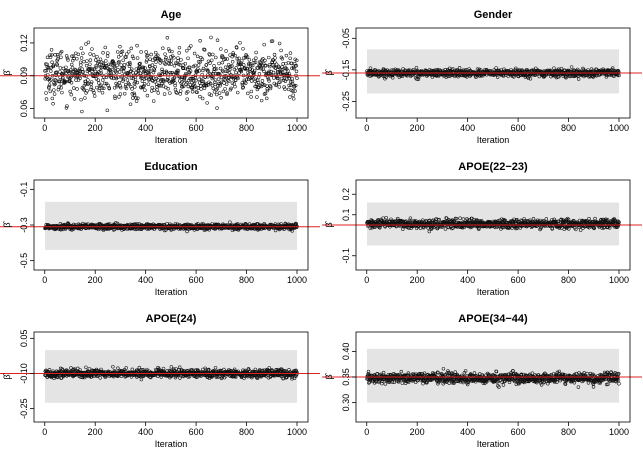 This screenshot has width=643, height=455. I want to click on y-tick-label: 0.09, so click(24, 76).